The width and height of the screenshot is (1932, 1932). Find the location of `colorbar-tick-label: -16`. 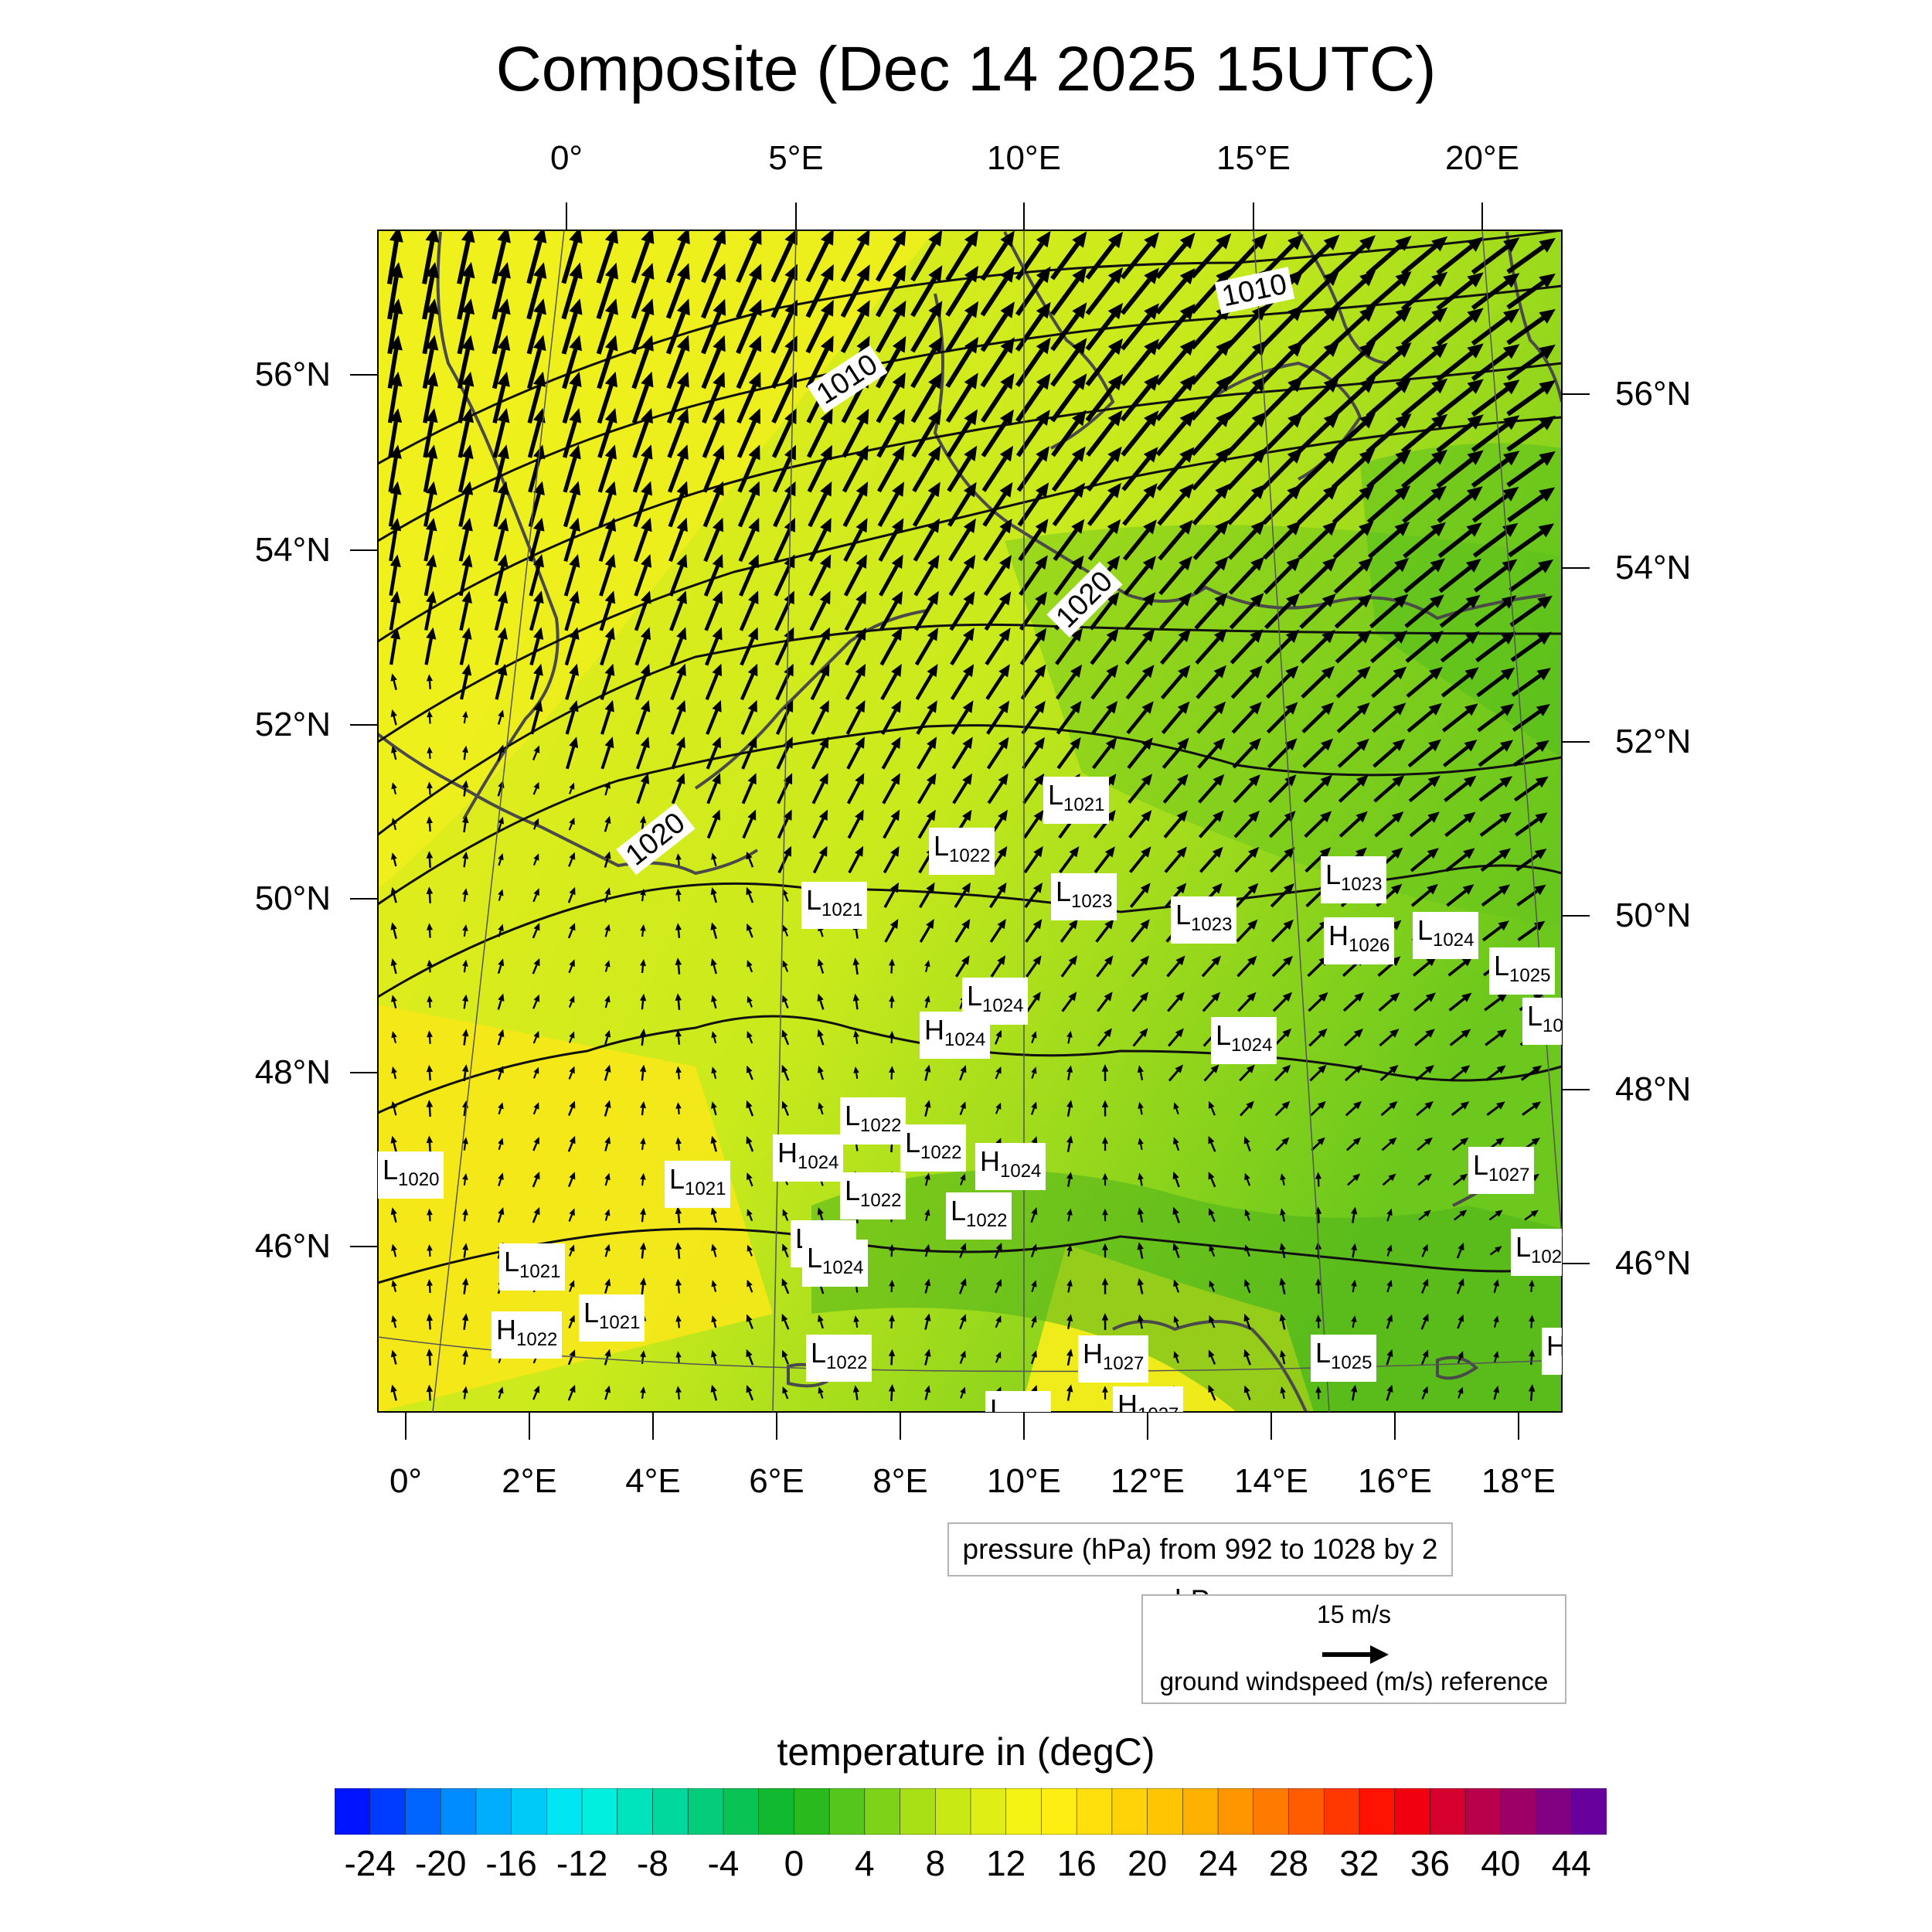

colorbar-tick-label: -16 is located at coordinates (511, 1863).